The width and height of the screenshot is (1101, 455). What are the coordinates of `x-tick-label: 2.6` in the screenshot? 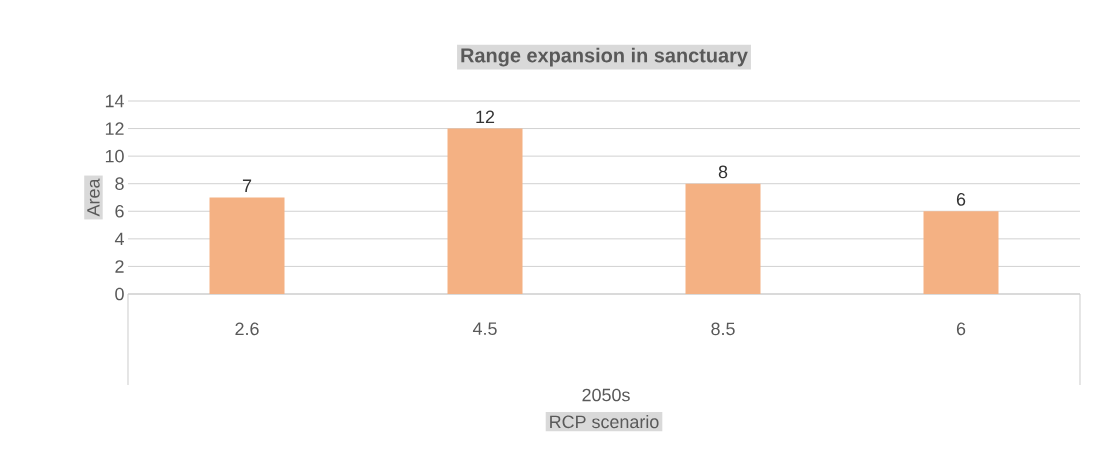 It's located at (247, 329).